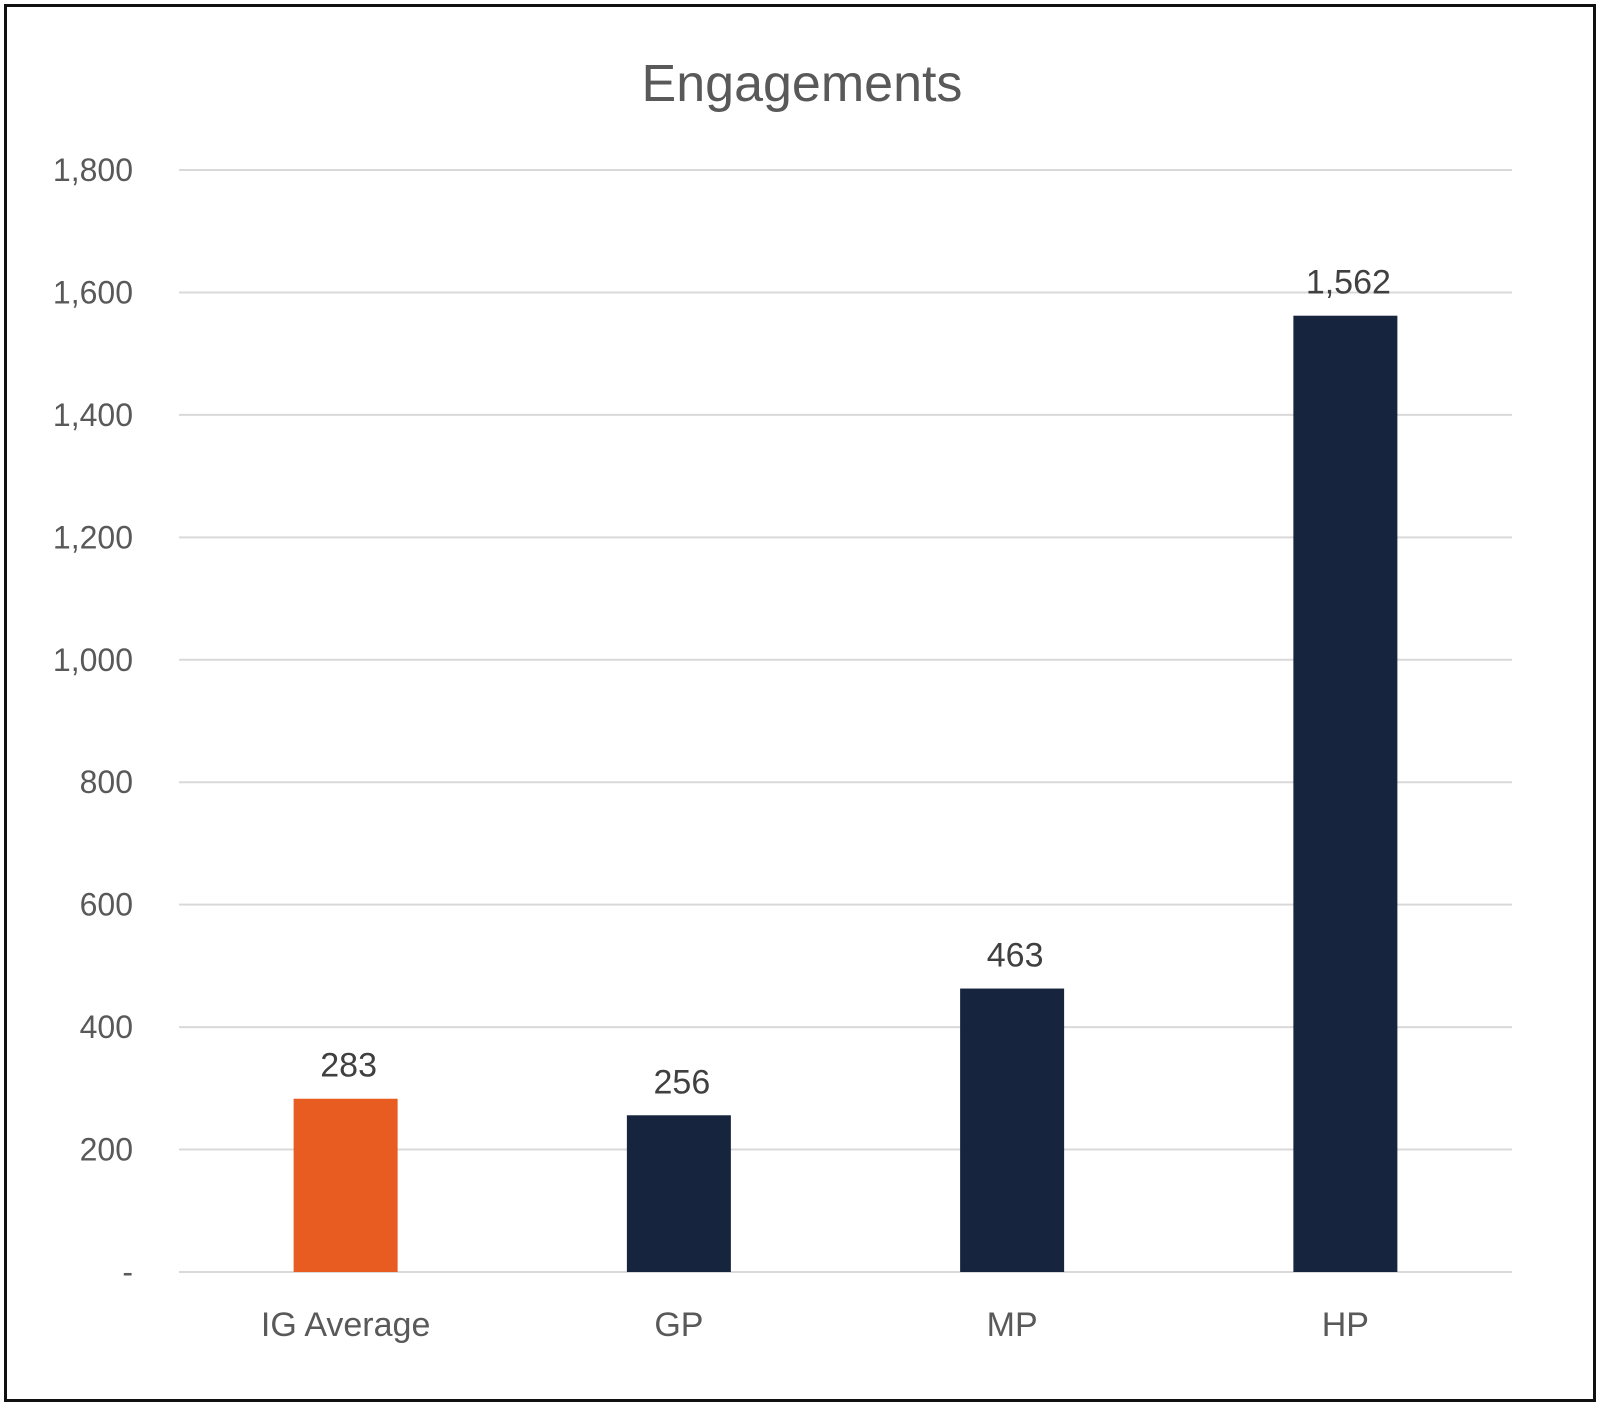  I want to click on category-label: MP, so click(1012, 1325).